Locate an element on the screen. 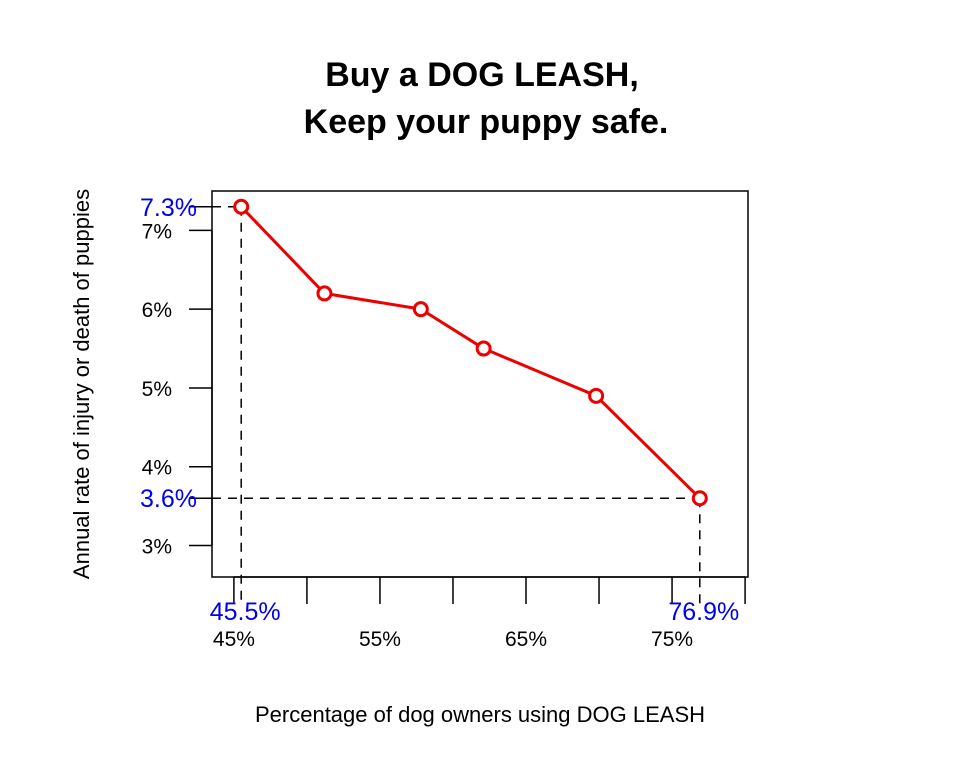 The height and width of the screenshot is (768, 960). x-axis: 45% 55% 65% 75% is located at coordinates (479, 613).